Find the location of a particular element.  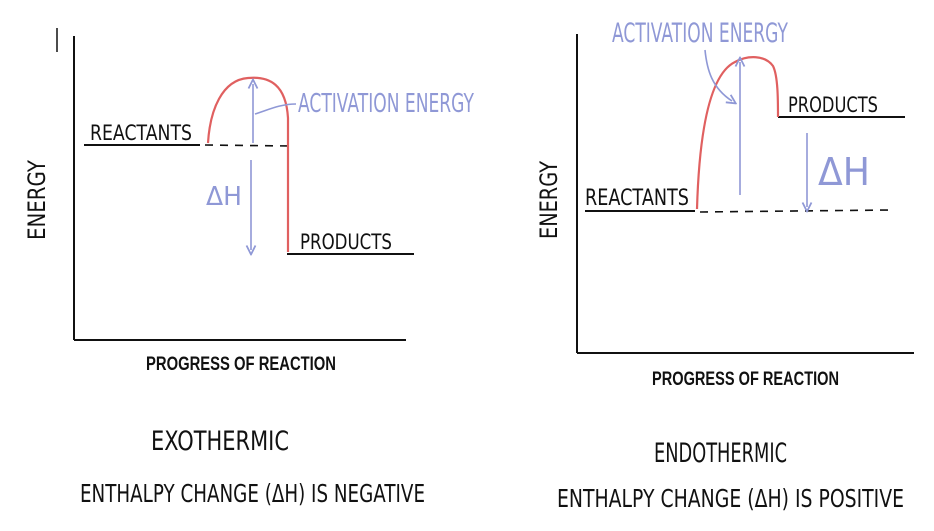

left-activation-label: ACTIVATION ENERGY is located at coordinates (386, 104).